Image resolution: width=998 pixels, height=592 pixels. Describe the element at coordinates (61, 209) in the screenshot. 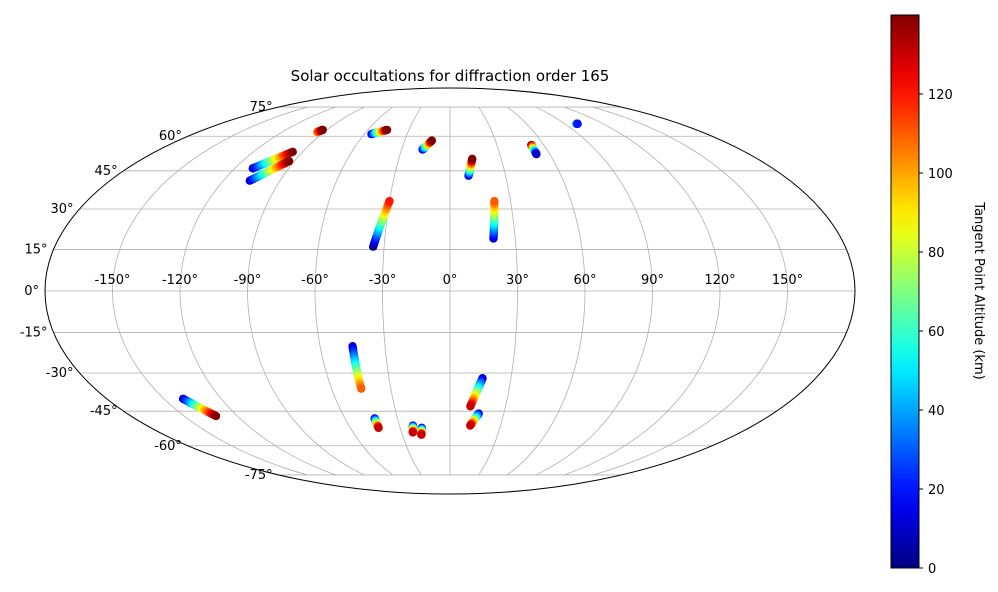

I see `latitude-tick-label: 30°` at that location.